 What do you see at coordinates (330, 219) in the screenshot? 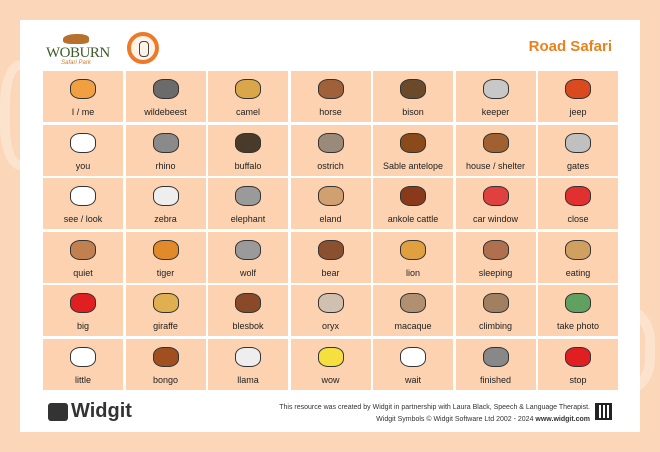
I see `symbol-label: eland` at bounding box center [330, 219].